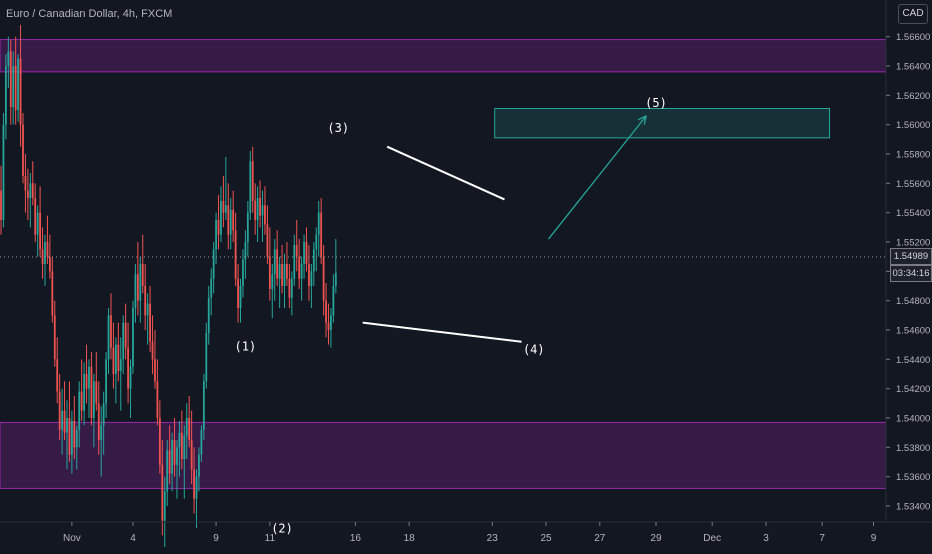  I want to click on price-tick-label: 1.54200, so click(913, 389).